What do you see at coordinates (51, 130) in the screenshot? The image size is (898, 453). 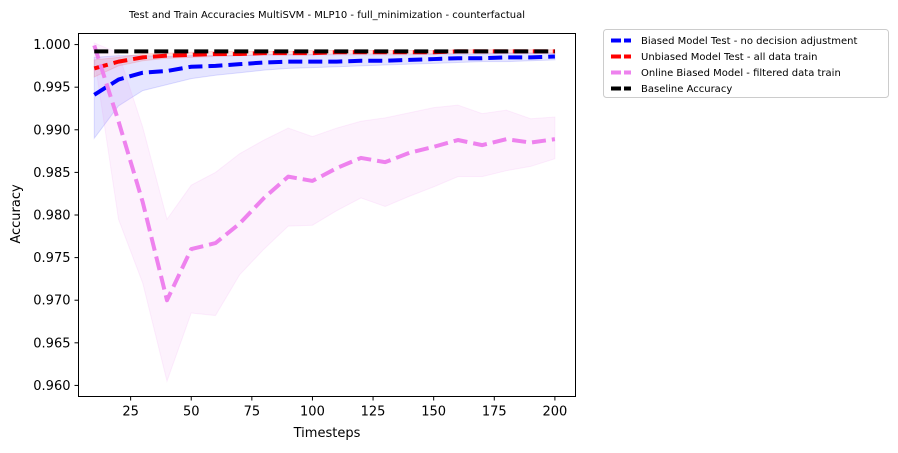 I see `y-tick-label: 0.990` at bounding box center [51, 130].